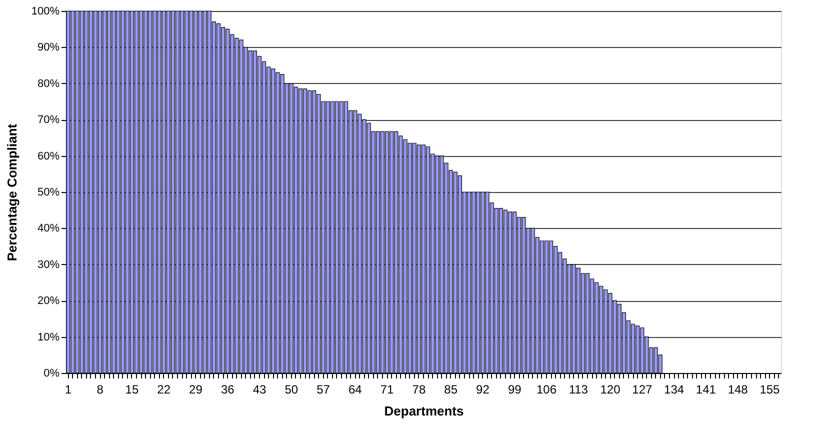  Describe the element at coordinates (68, 389) in the screenshot. I see `x-tick-label: 1` at that location.